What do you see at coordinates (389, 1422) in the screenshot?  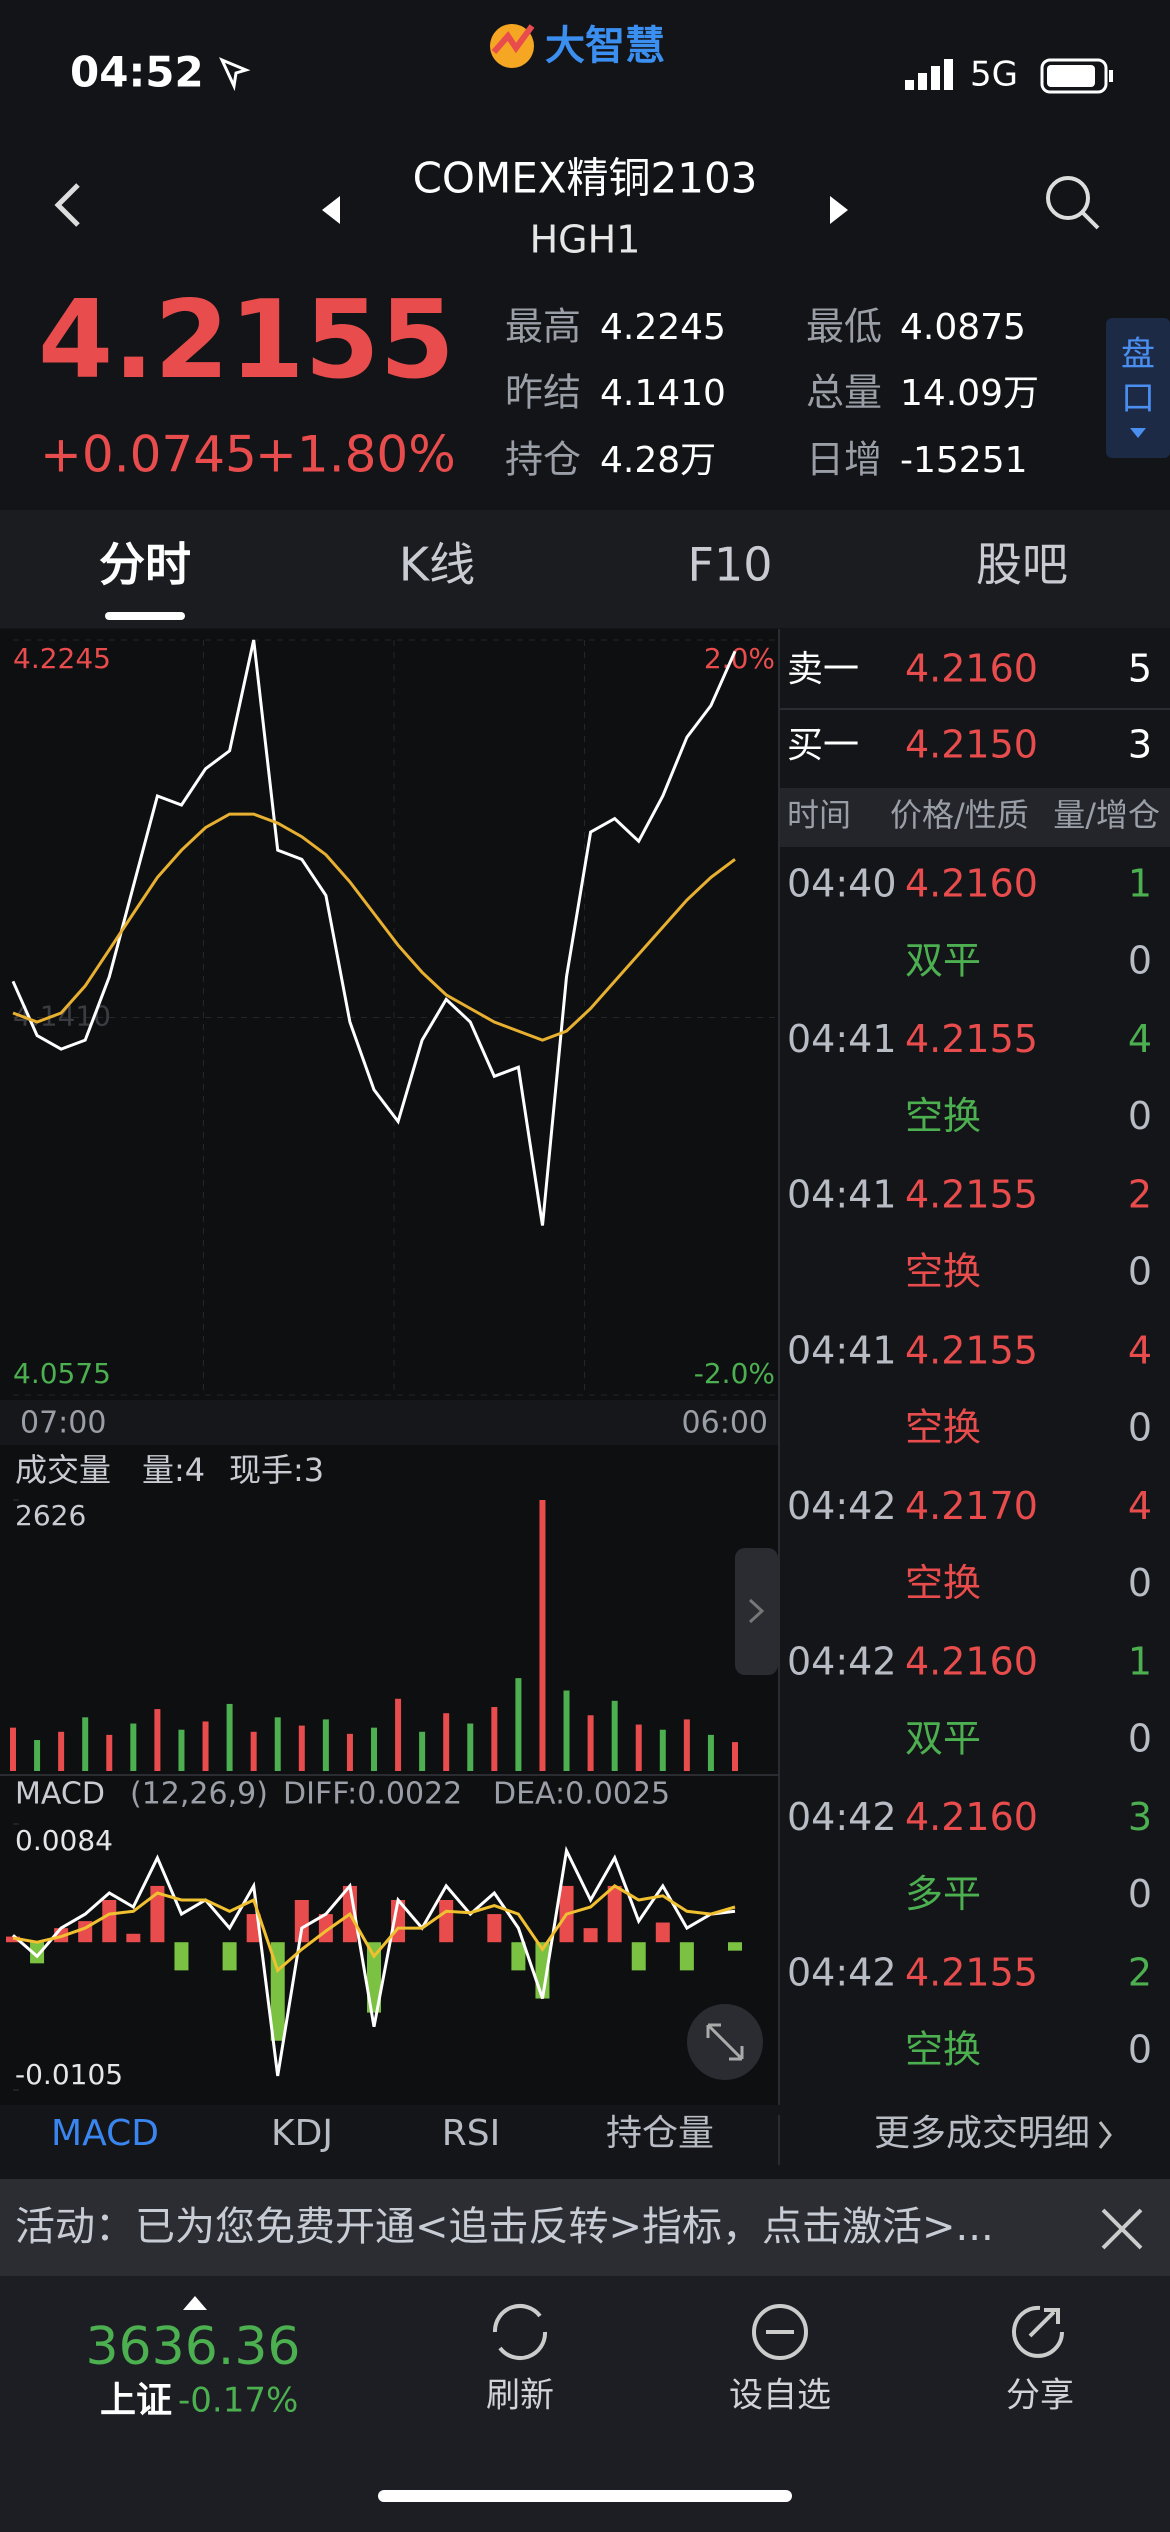 I see `time-bar` at bounding box center [389, 1422].